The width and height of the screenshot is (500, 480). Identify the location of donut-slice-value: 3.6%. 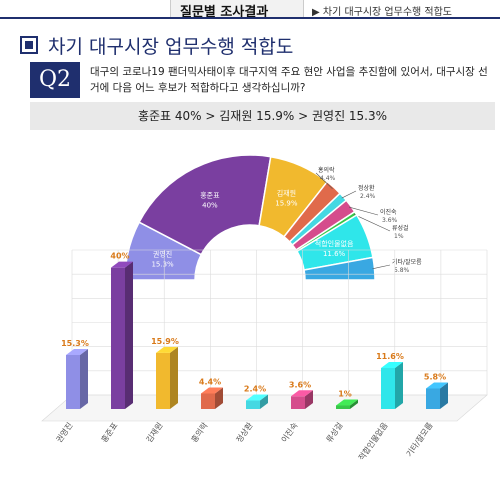
(390, 220).